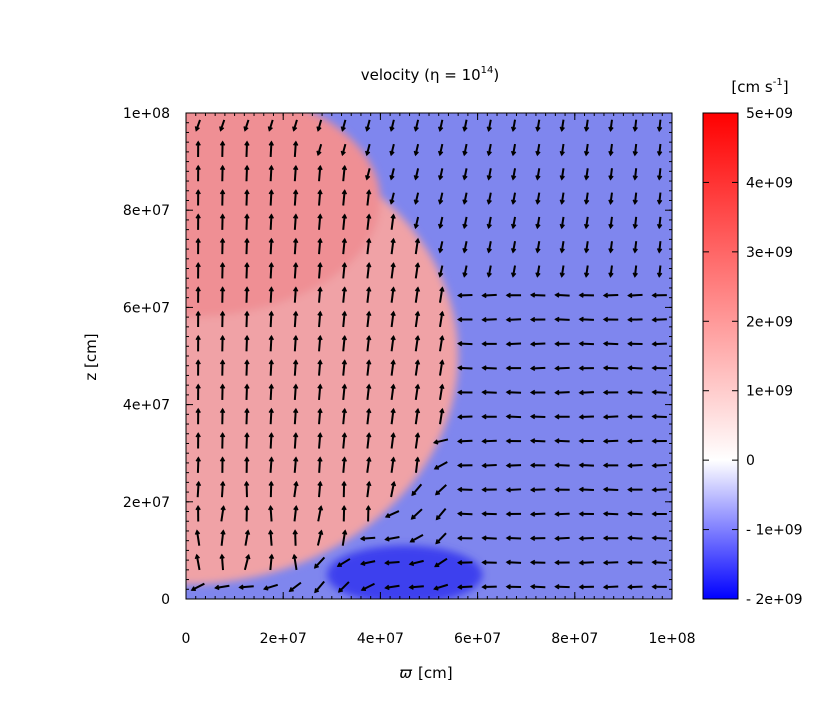 This screenshot has height=713, width=830. What do you see at coordinates (430, 74) in the screenshot?
I see `chart-title: velocity (η = 1014)` at bounding box center [430, 74].